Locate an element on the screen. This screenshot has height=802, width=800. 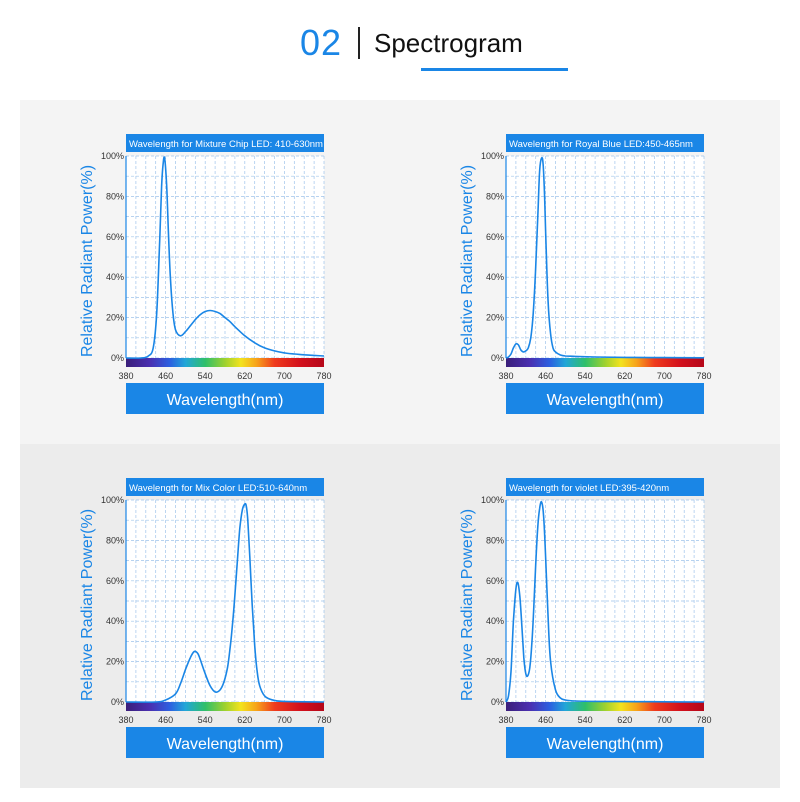
chart-title: Wavelength for Royal Blue LED:450-465nm is located at coordinates (601, 144).